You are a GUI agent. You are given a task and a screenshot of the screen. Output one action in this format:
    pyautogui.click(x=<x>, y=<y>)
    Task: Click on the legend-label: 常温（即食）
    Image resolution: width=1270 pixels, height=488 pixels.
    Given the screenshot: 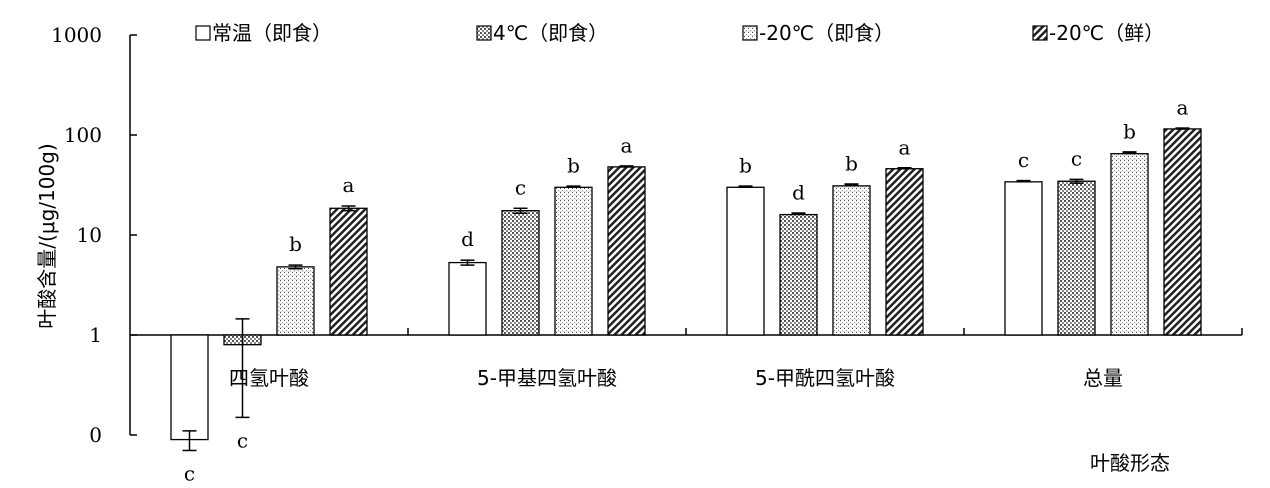 What is the action you would take?
    pyautogui.click(x=272, y=33)
    